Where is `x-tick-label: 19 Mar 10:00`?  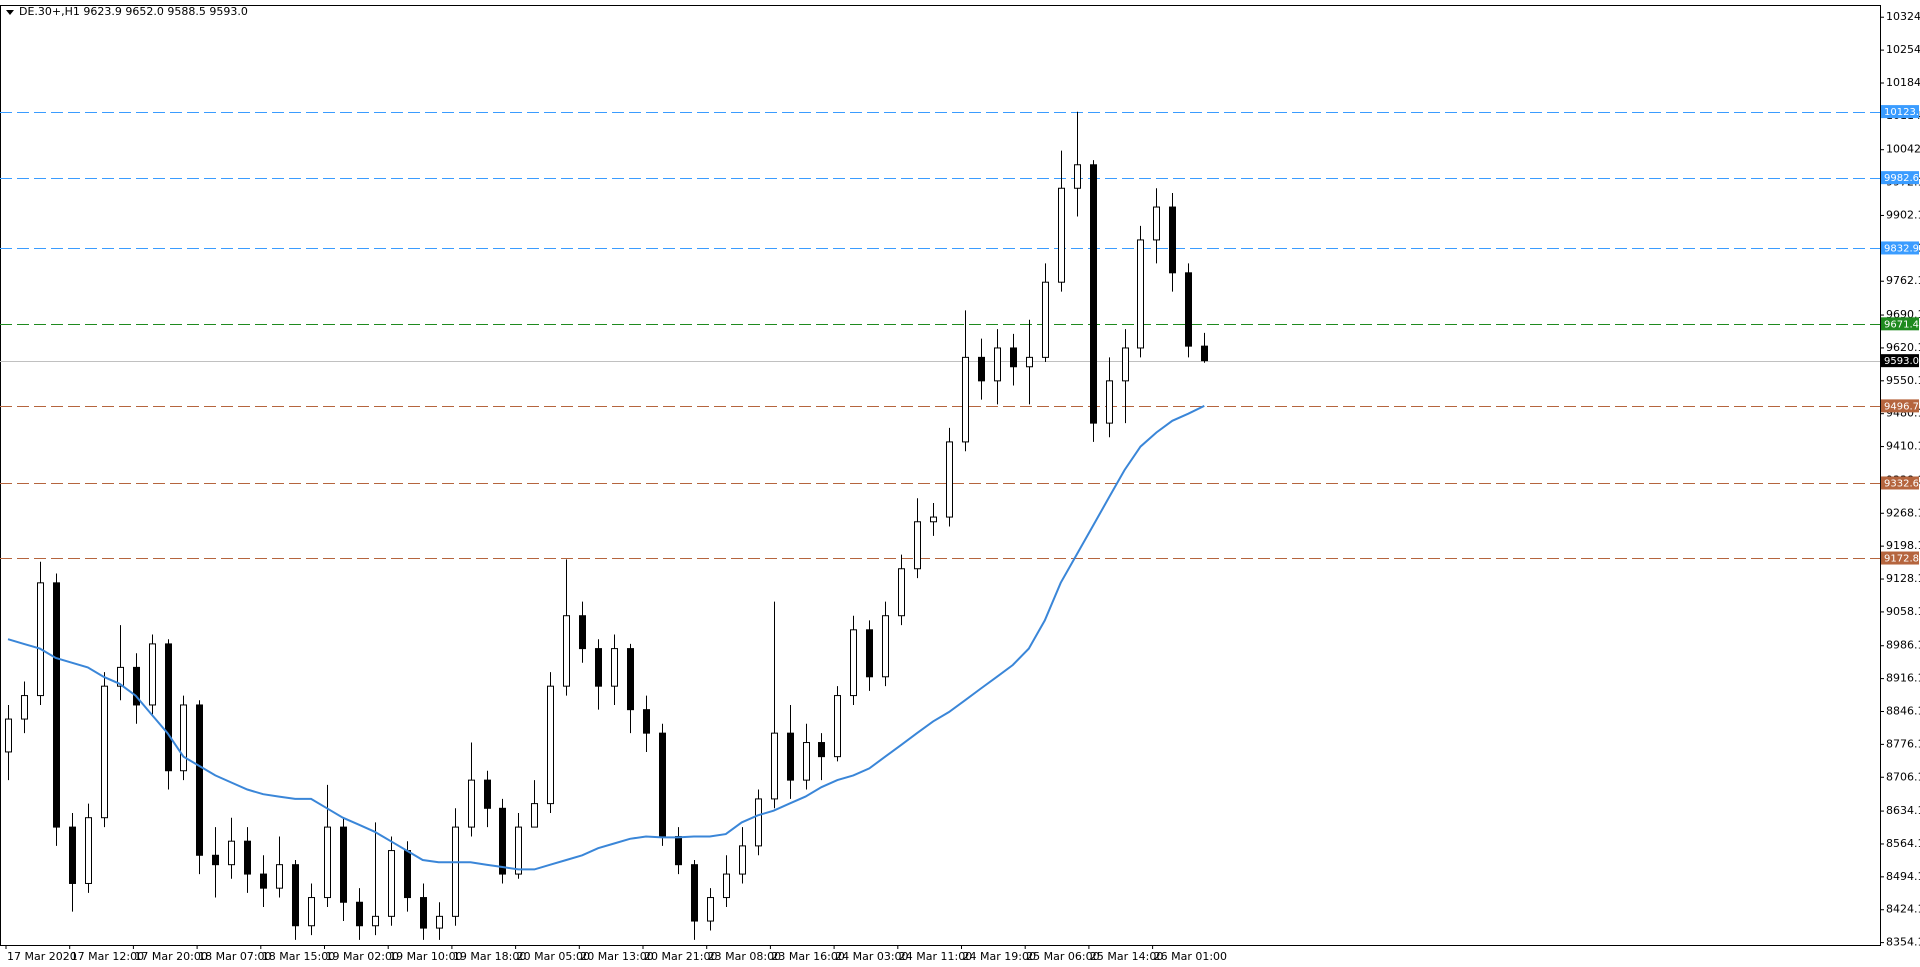 x-tick-label: 19 Mar 10:00 is located at coordinates (425, 956).